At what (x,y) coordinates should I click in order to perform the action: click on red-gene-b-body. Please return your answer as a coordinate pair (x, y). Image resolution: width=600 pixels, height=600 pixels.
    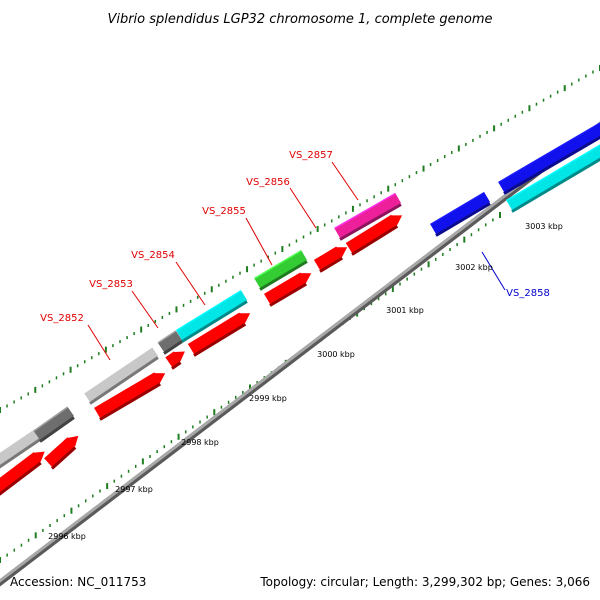
    Looking at the image, I should click on (61, 451).